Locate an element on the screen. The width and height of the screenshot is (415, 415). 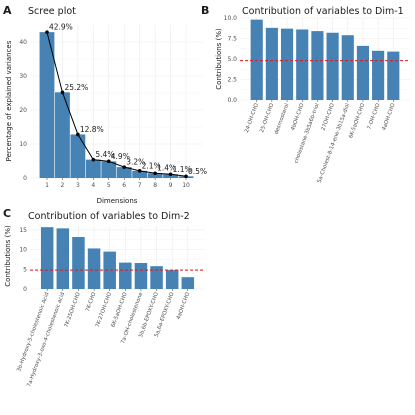
bar-7K-25OH-CHO is located at coordinates (78, 263).